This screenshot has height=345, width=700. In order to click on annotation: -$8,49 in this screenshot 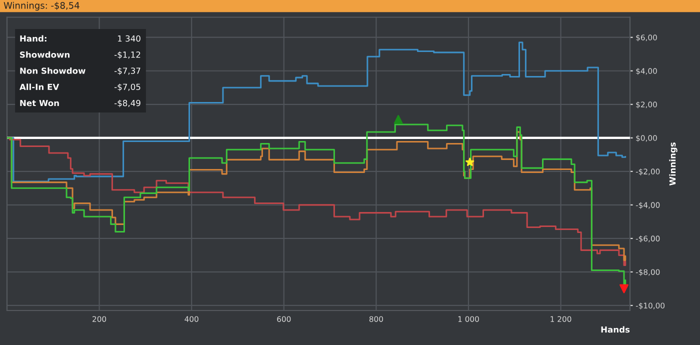, I will do `click(127, 104)`.